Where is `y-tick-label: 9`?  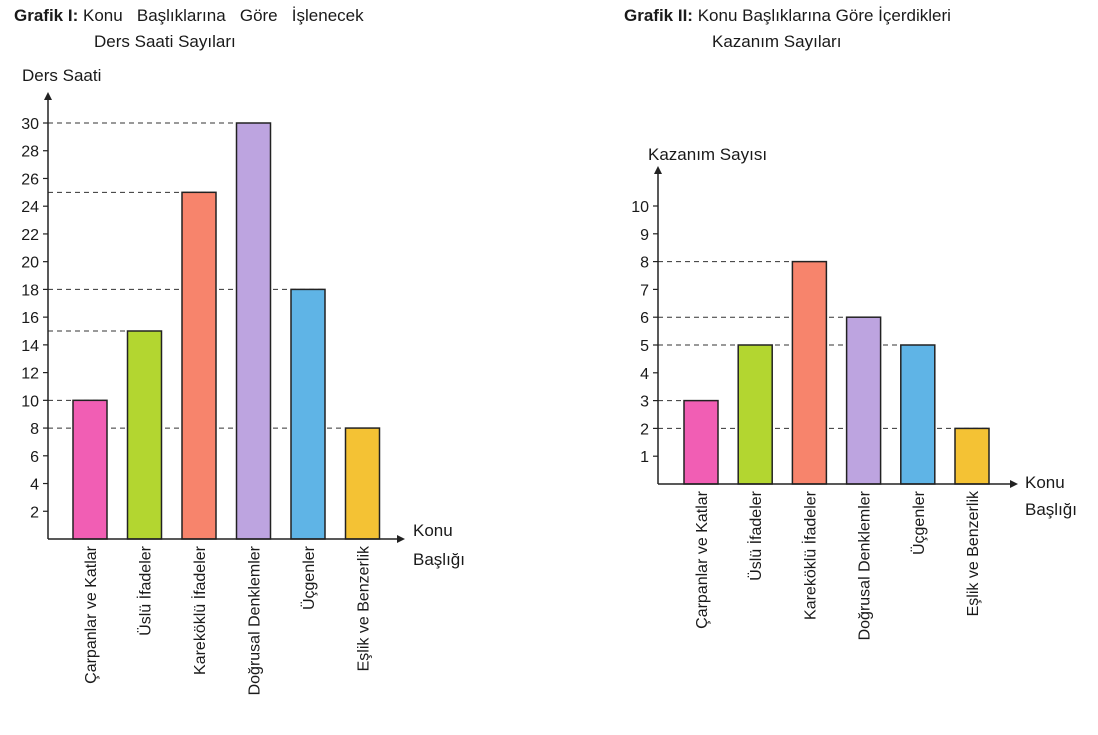 y-tick-label: 9 is located at coordinates (644, 235).